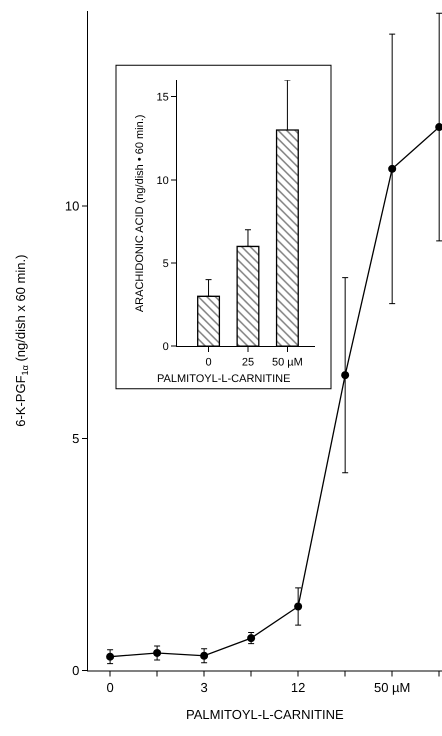 This screenshot has height=736, width=442. I want to click on y-axis-title: ARACHIDONIC ACID (ng/dish • 60 min.), so click(140, 213).